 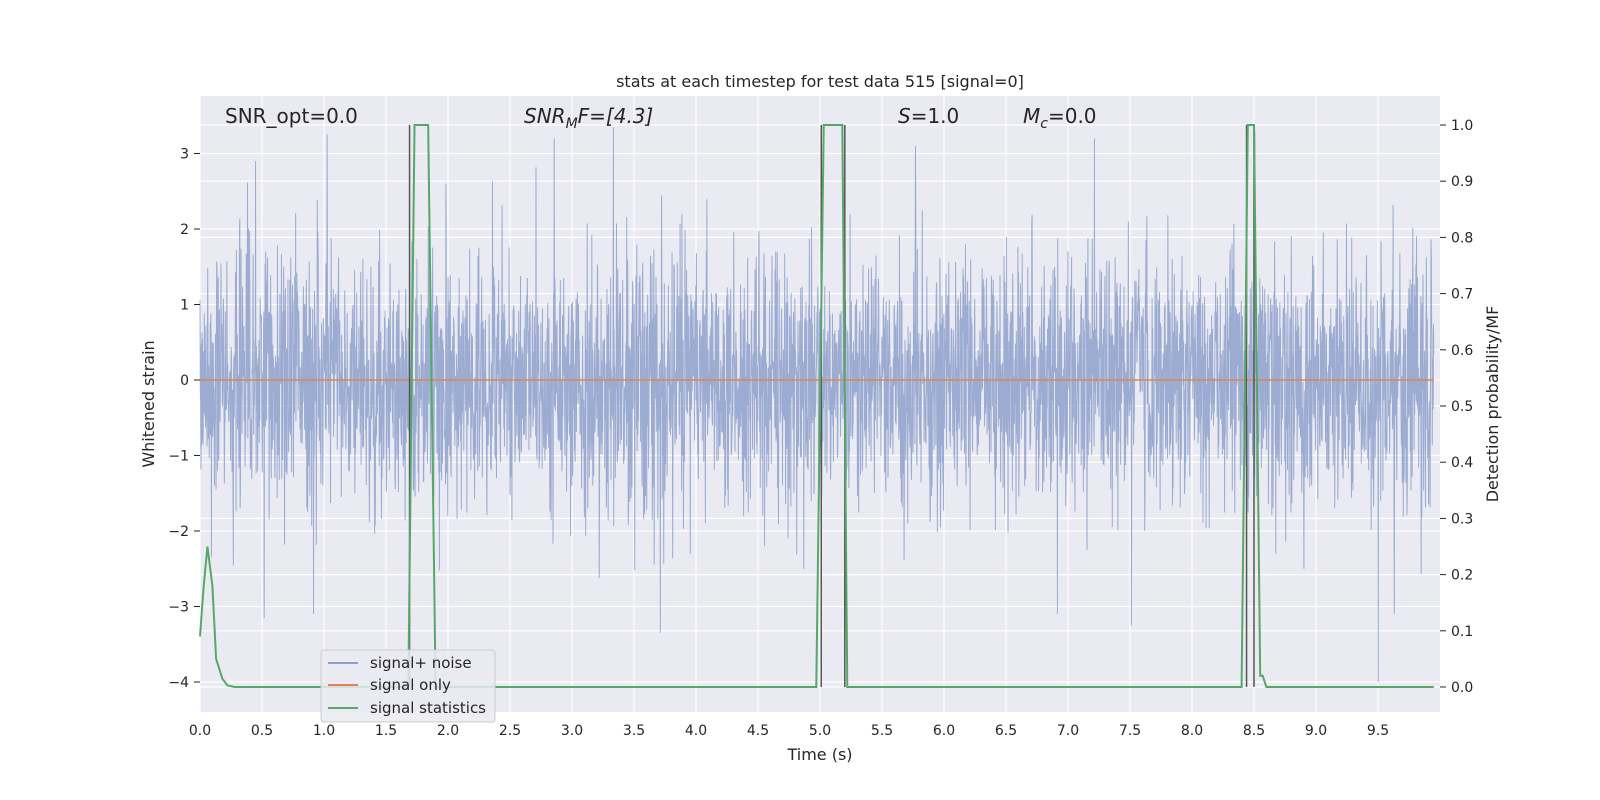 What do you see at coordinates (1254, 731) in the screenshot?
I see `x-tick-label: 8.5` at bounding box center [1254, 731].